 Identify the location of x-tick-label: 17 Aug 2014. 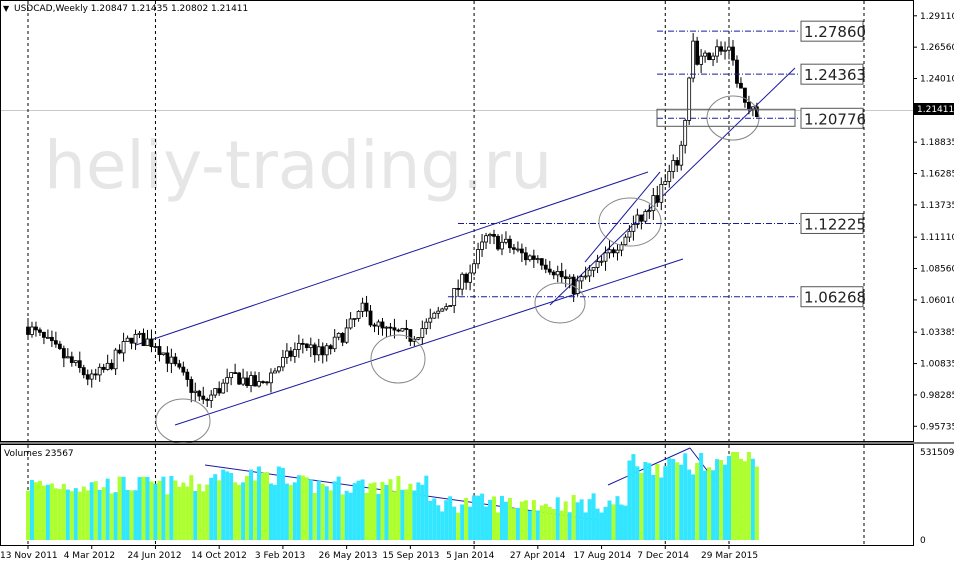
(603, 556).